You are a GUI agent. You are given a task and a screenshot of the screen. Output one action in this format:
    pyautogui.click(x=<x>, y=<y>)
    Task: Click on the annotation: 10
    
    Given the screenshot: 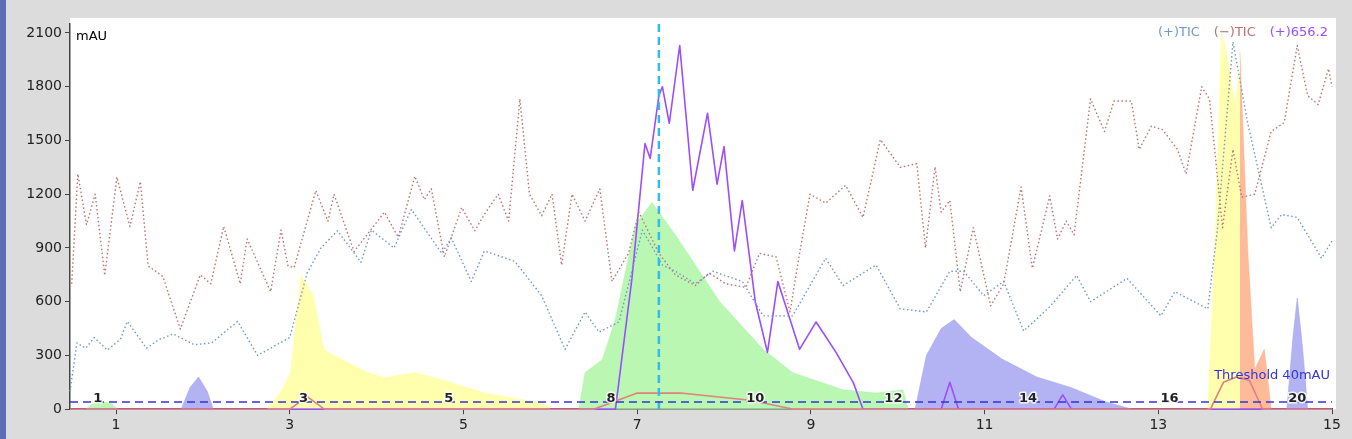 What is the action you would take?
    pyautogui.click(x=755, y=397)
    